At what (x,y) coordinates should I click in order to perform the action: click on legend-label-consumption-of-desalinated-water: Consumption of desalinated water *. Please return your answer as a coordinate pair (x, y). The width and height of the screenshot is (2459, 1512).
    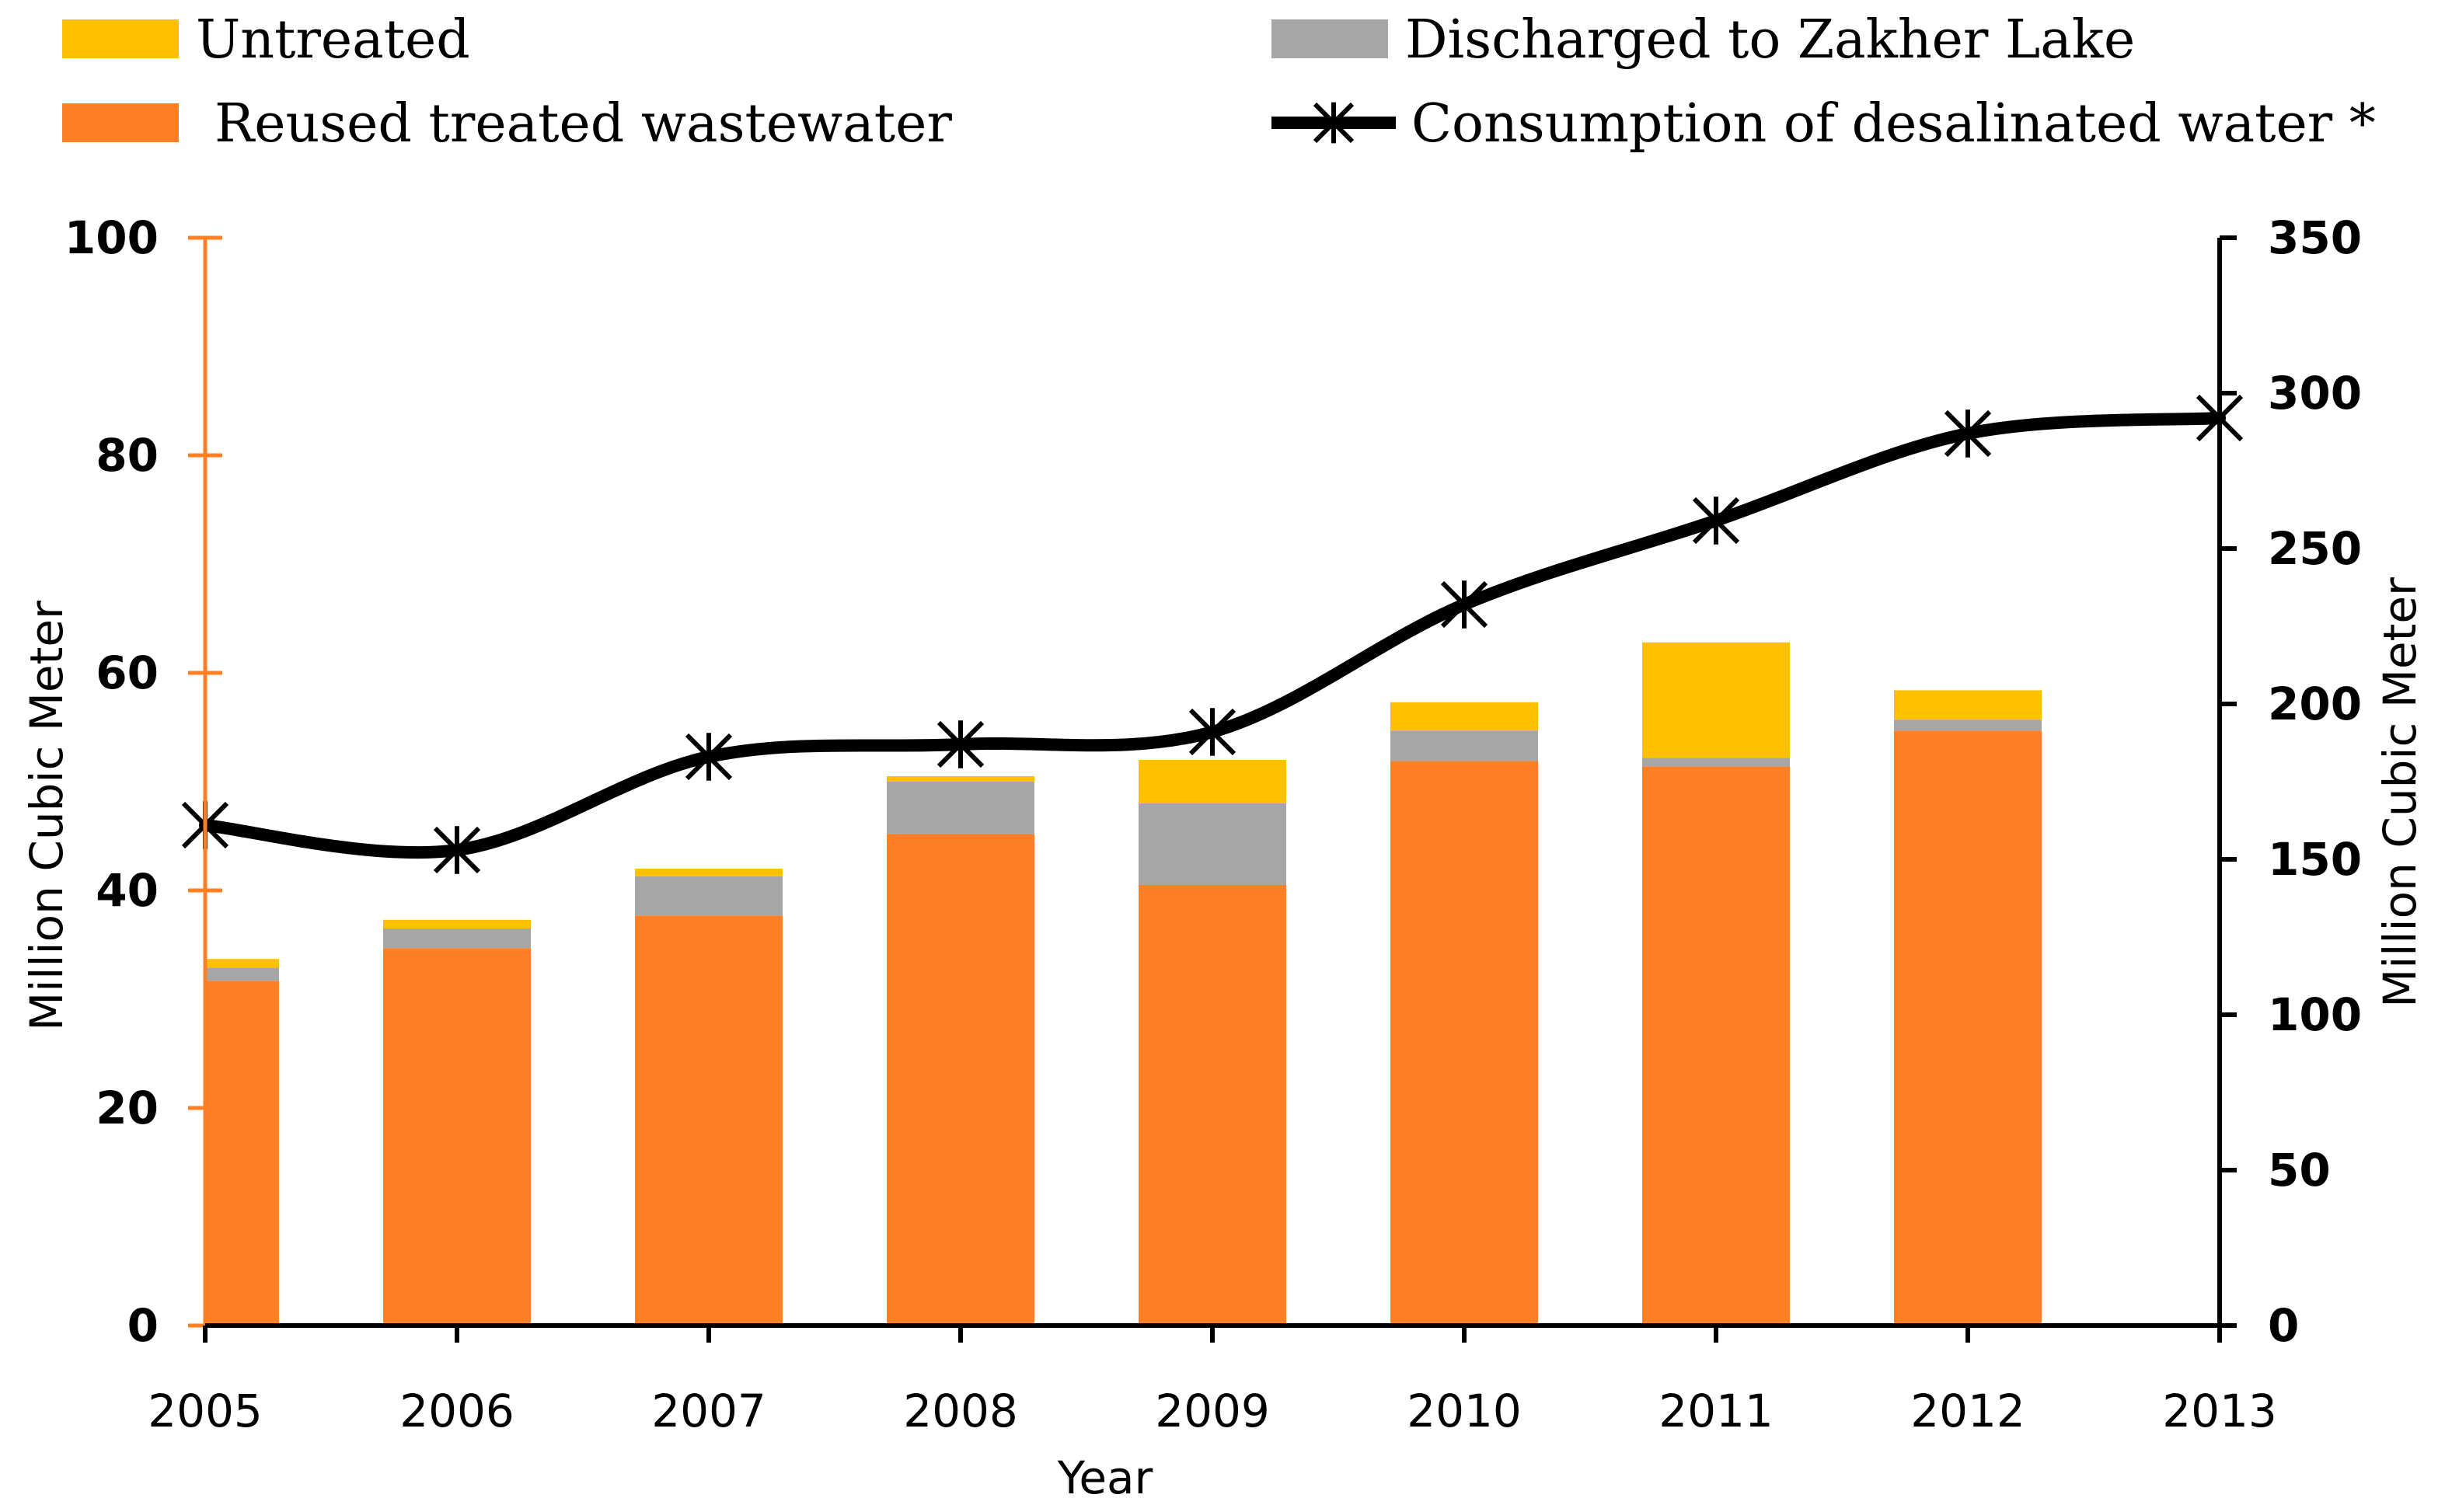
    Looking at the image, I should click on (1893, 124).